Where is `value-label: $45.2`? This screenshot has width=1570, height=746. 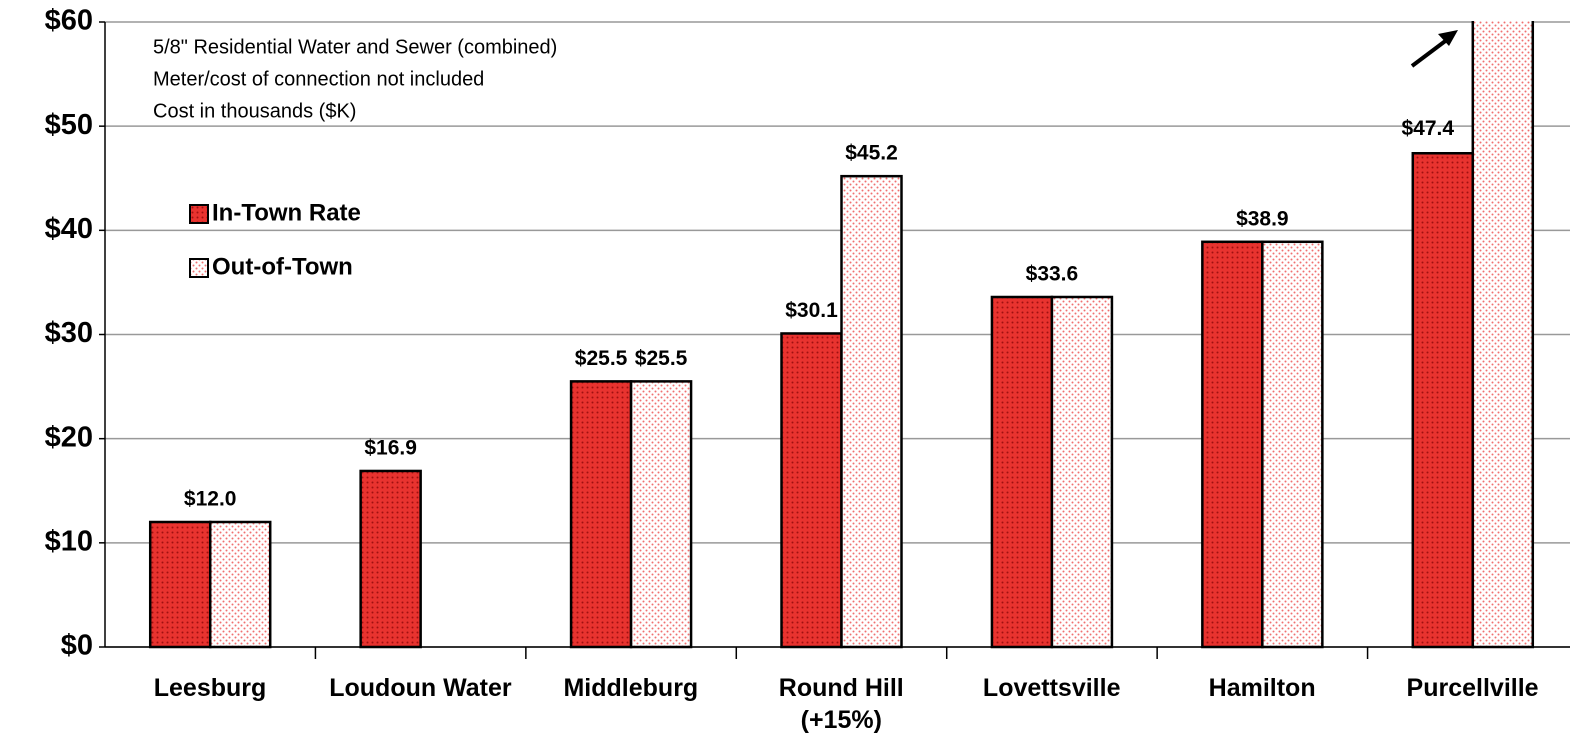
value-label: $45.2 is located at coordinates (871, 153).